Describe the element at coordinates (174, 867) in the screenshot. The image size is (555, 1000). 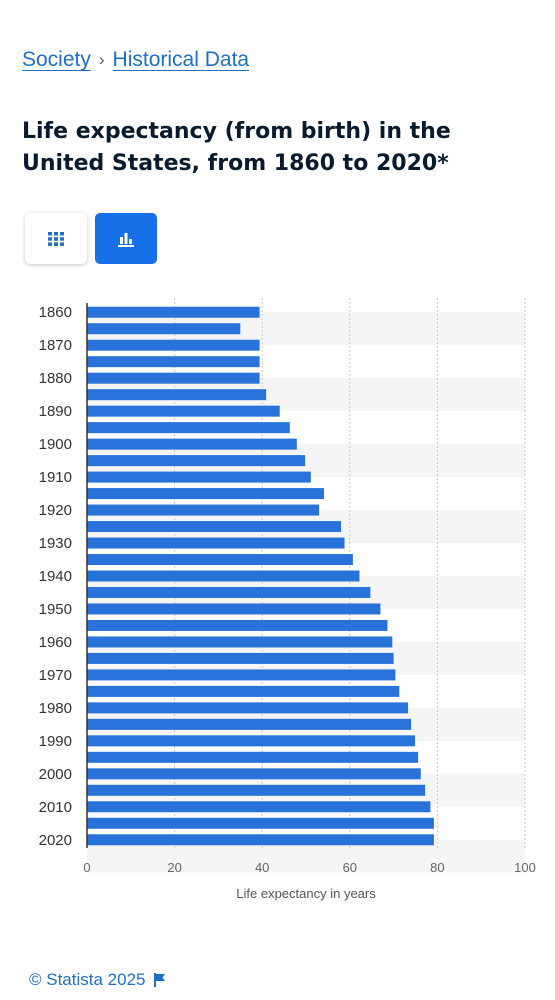
I see `x-tick-label: 20` at that location.